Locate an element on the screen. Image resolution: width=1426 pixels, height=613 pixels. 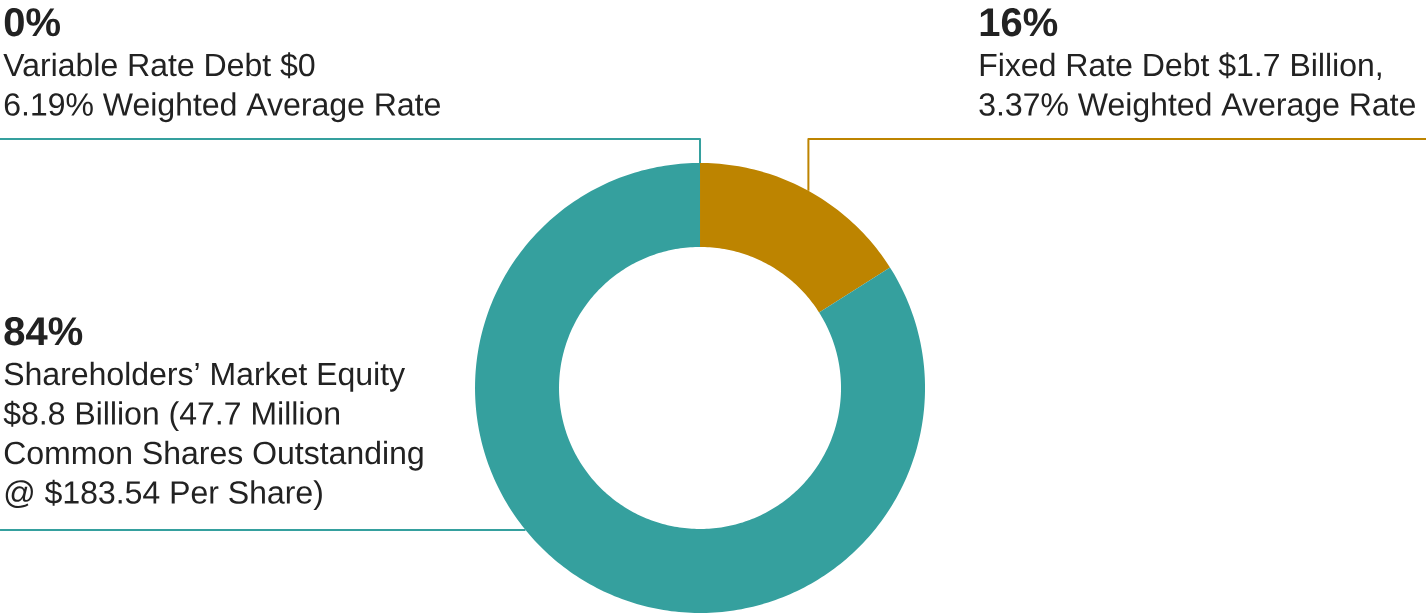
data-label: 16% is located at coordinates (1019, 22).